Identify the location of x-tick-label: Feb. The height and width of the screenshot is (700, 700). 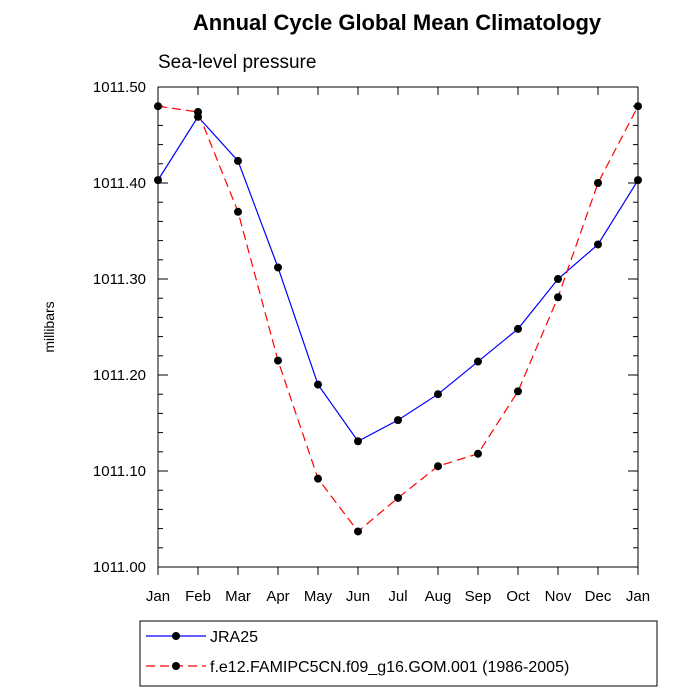
(198, 596).